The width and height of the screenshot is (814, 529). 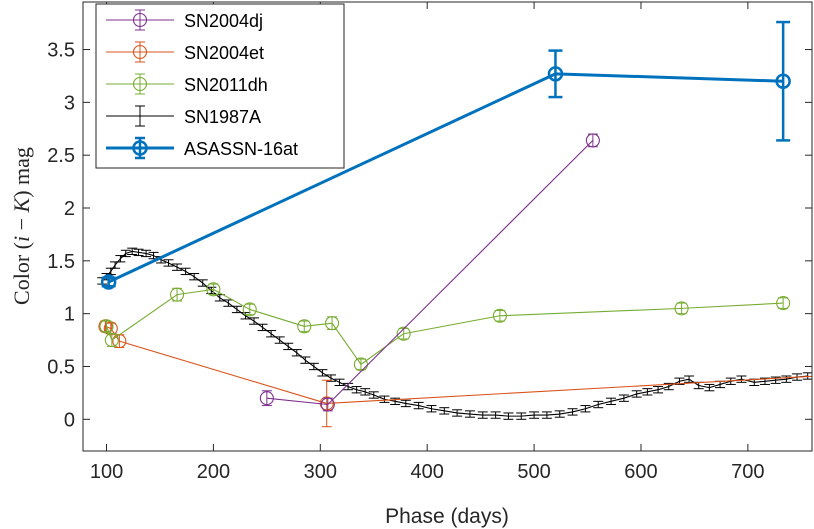 I want to click on y-axis-title: Color (i − K) mag, so click(x=21, y=226).